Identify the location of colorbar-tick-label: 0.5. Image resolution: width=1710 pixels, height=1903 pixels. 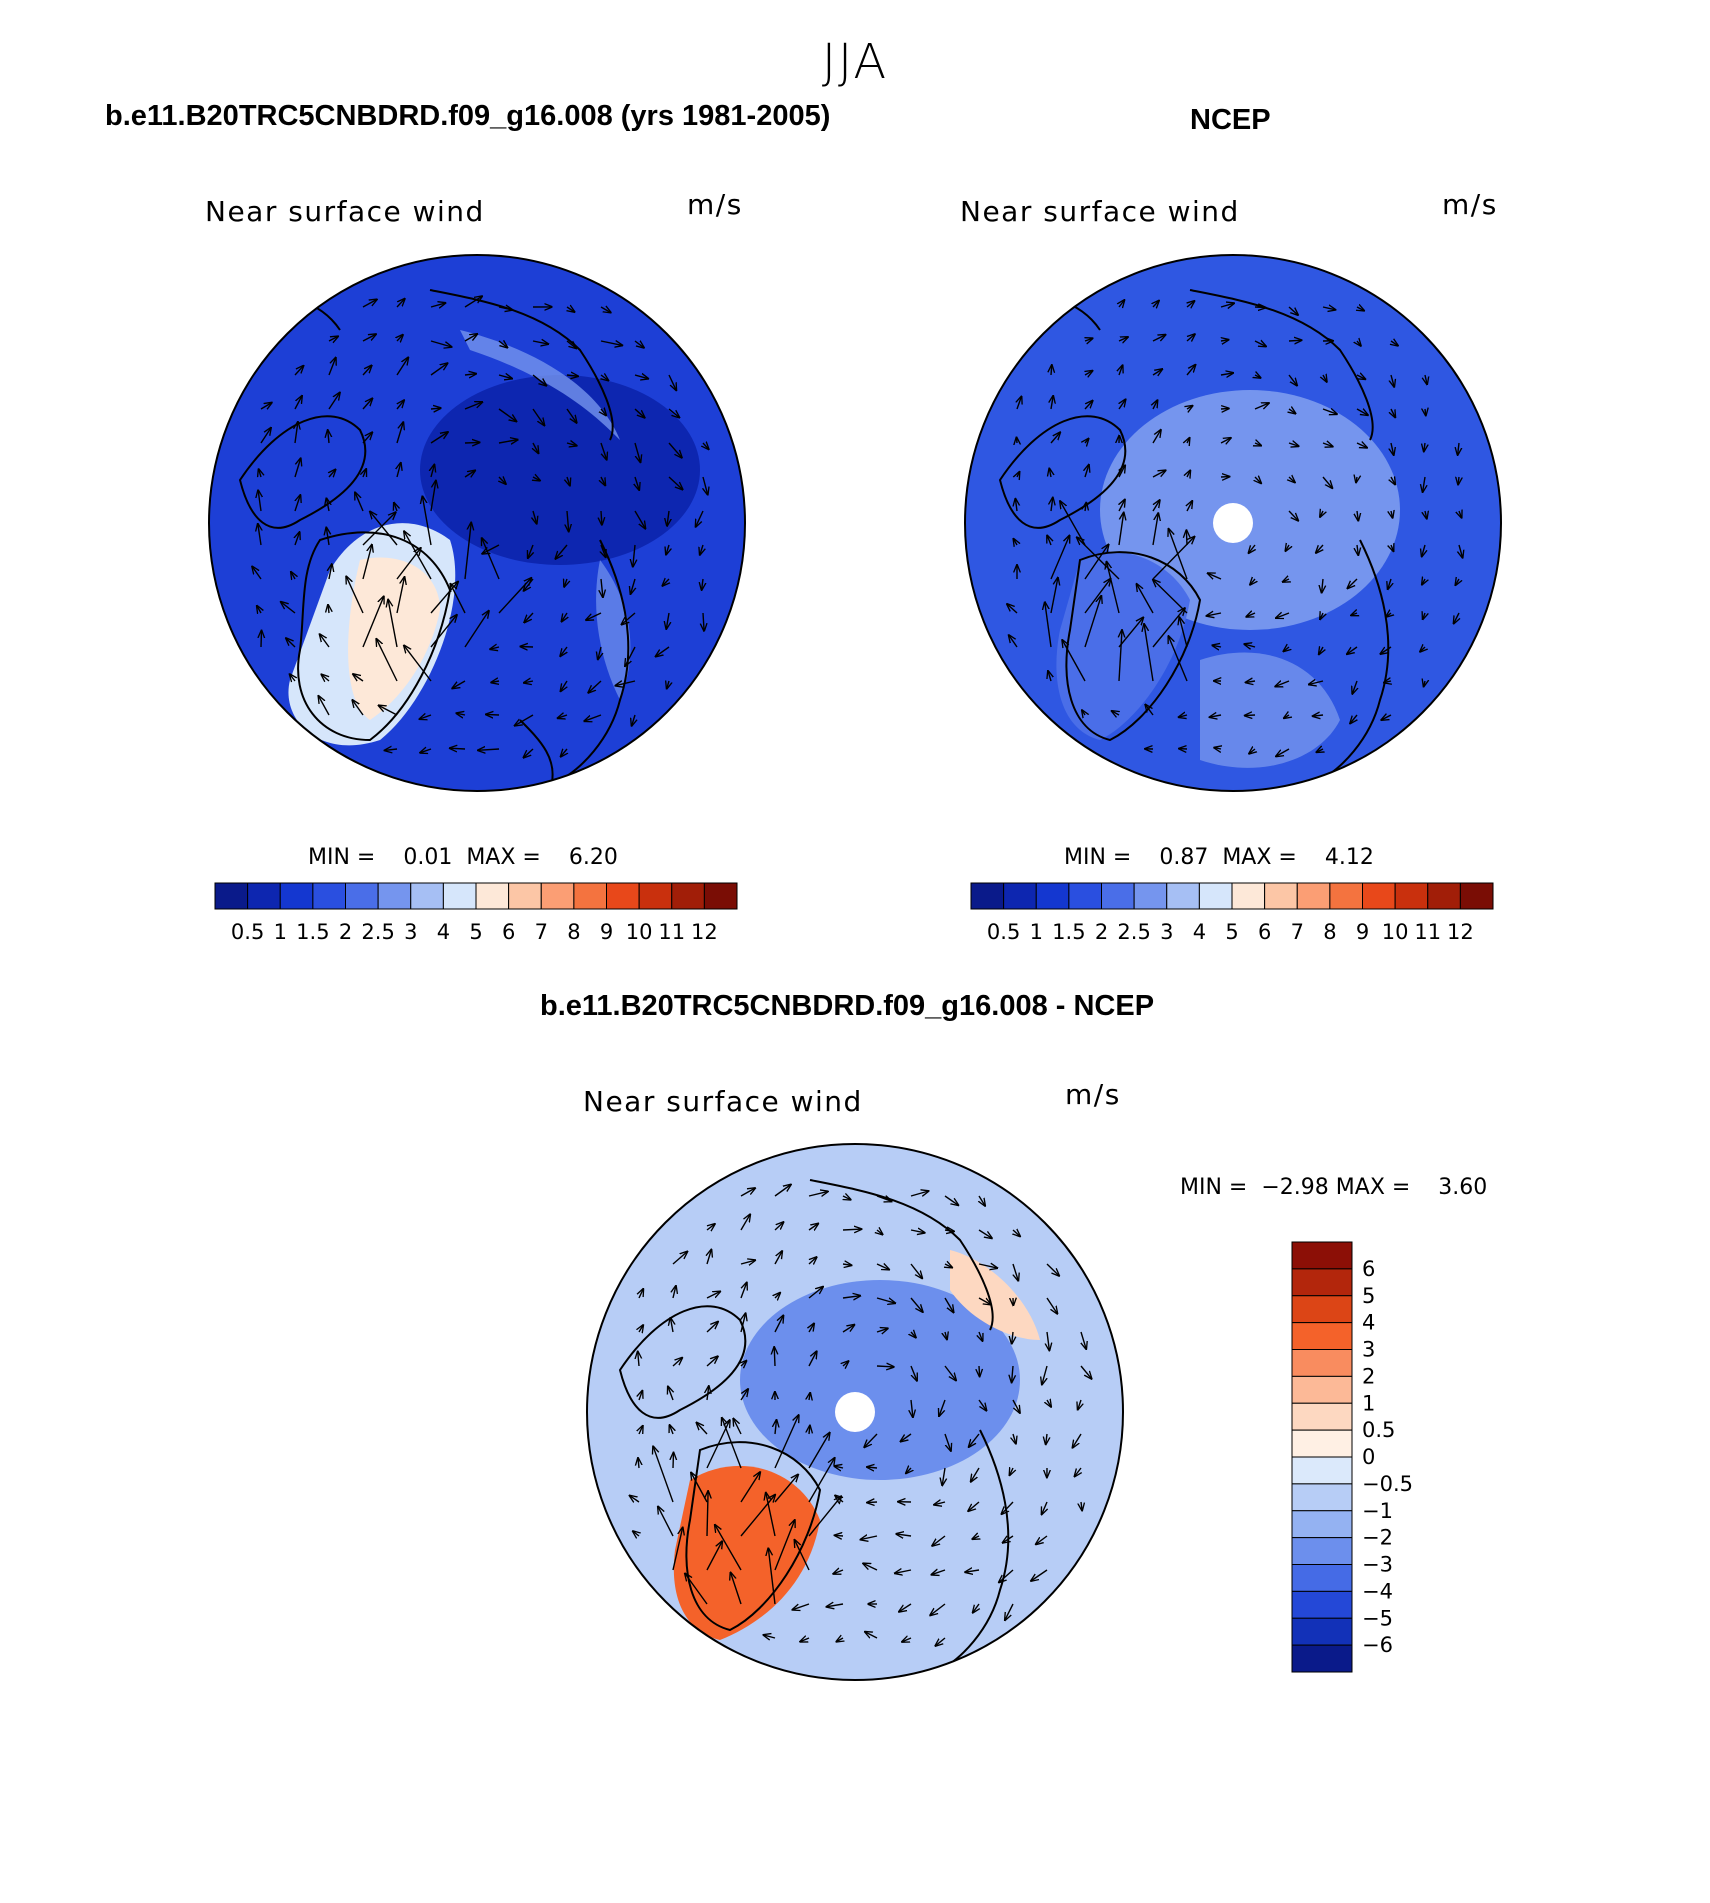
(1378, 1430).